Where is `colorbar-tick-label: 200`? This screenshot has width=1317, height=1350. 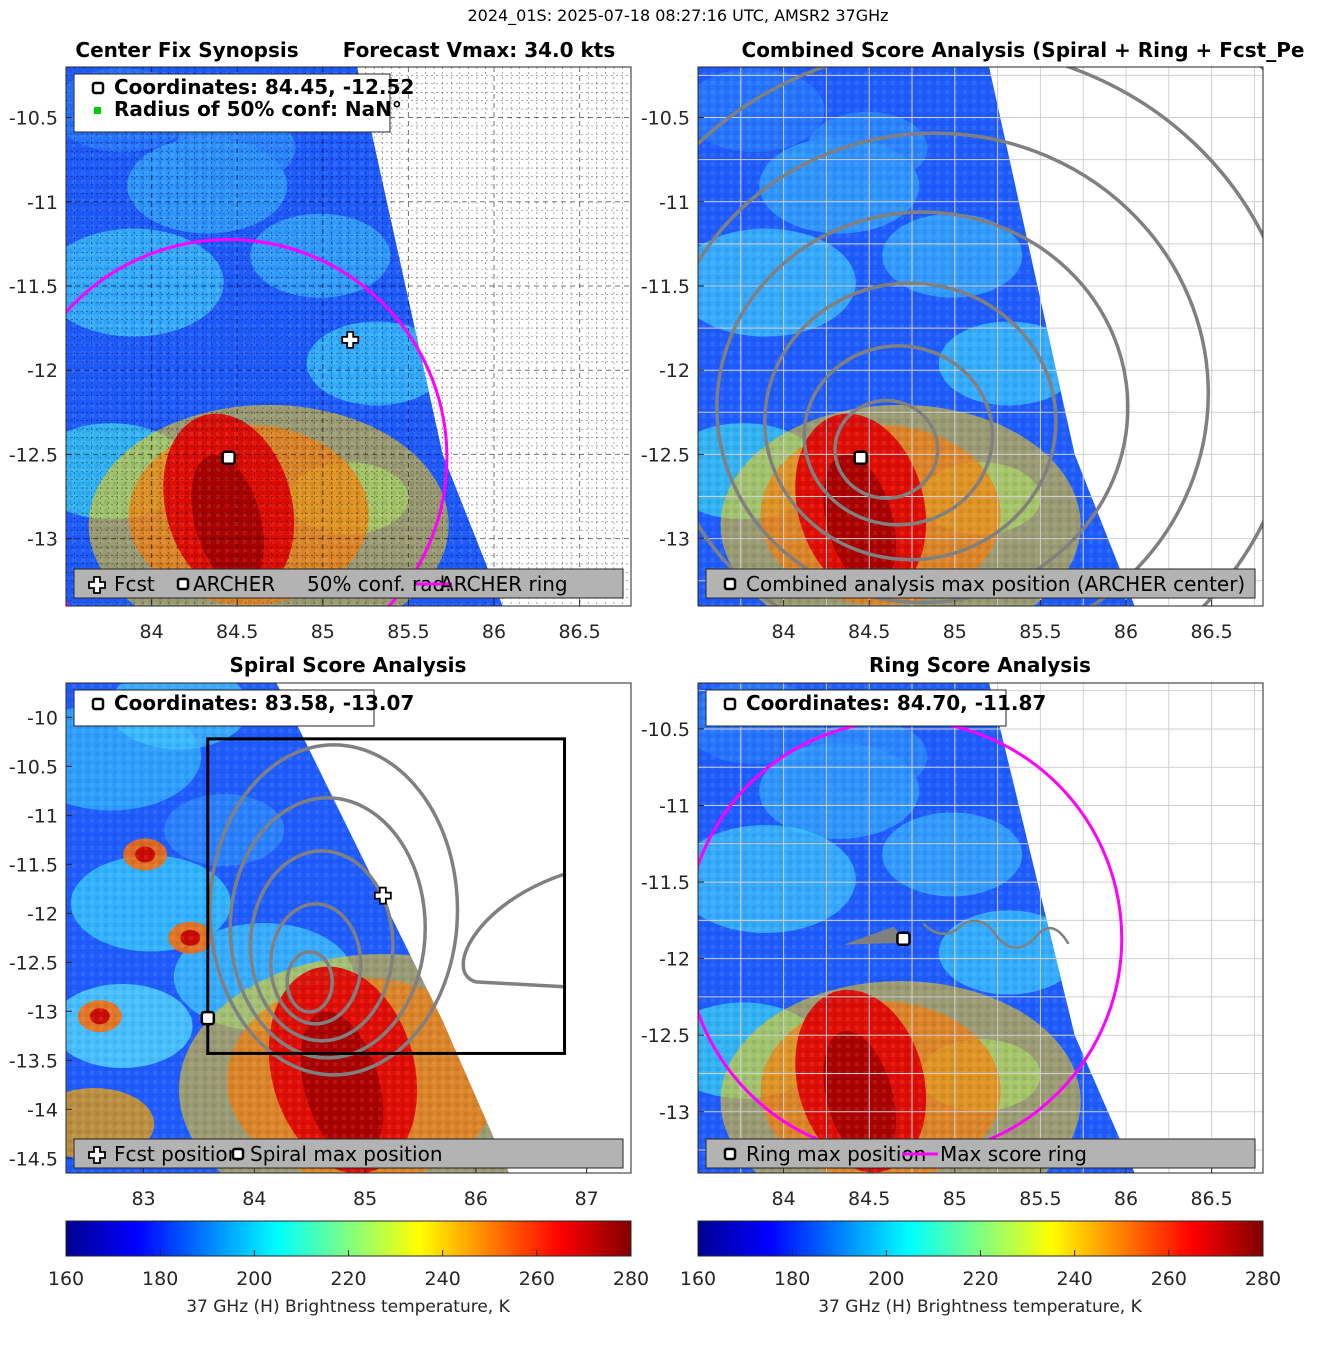 colorbar-tick-label: 200 is located at coordinates (254, 1279).